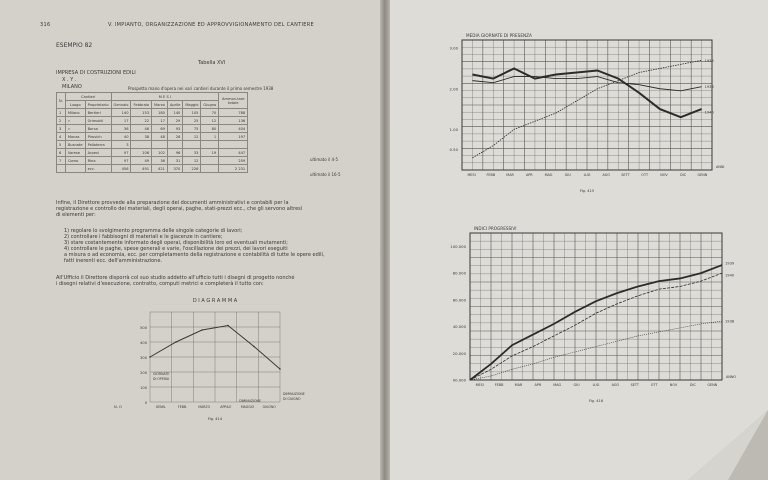 This screenshot has width=768, height=480. What do you see at coordinates (192, 136) in the screenshot?
I see `table-cell-value: 12` at bounding box center [192, 136].